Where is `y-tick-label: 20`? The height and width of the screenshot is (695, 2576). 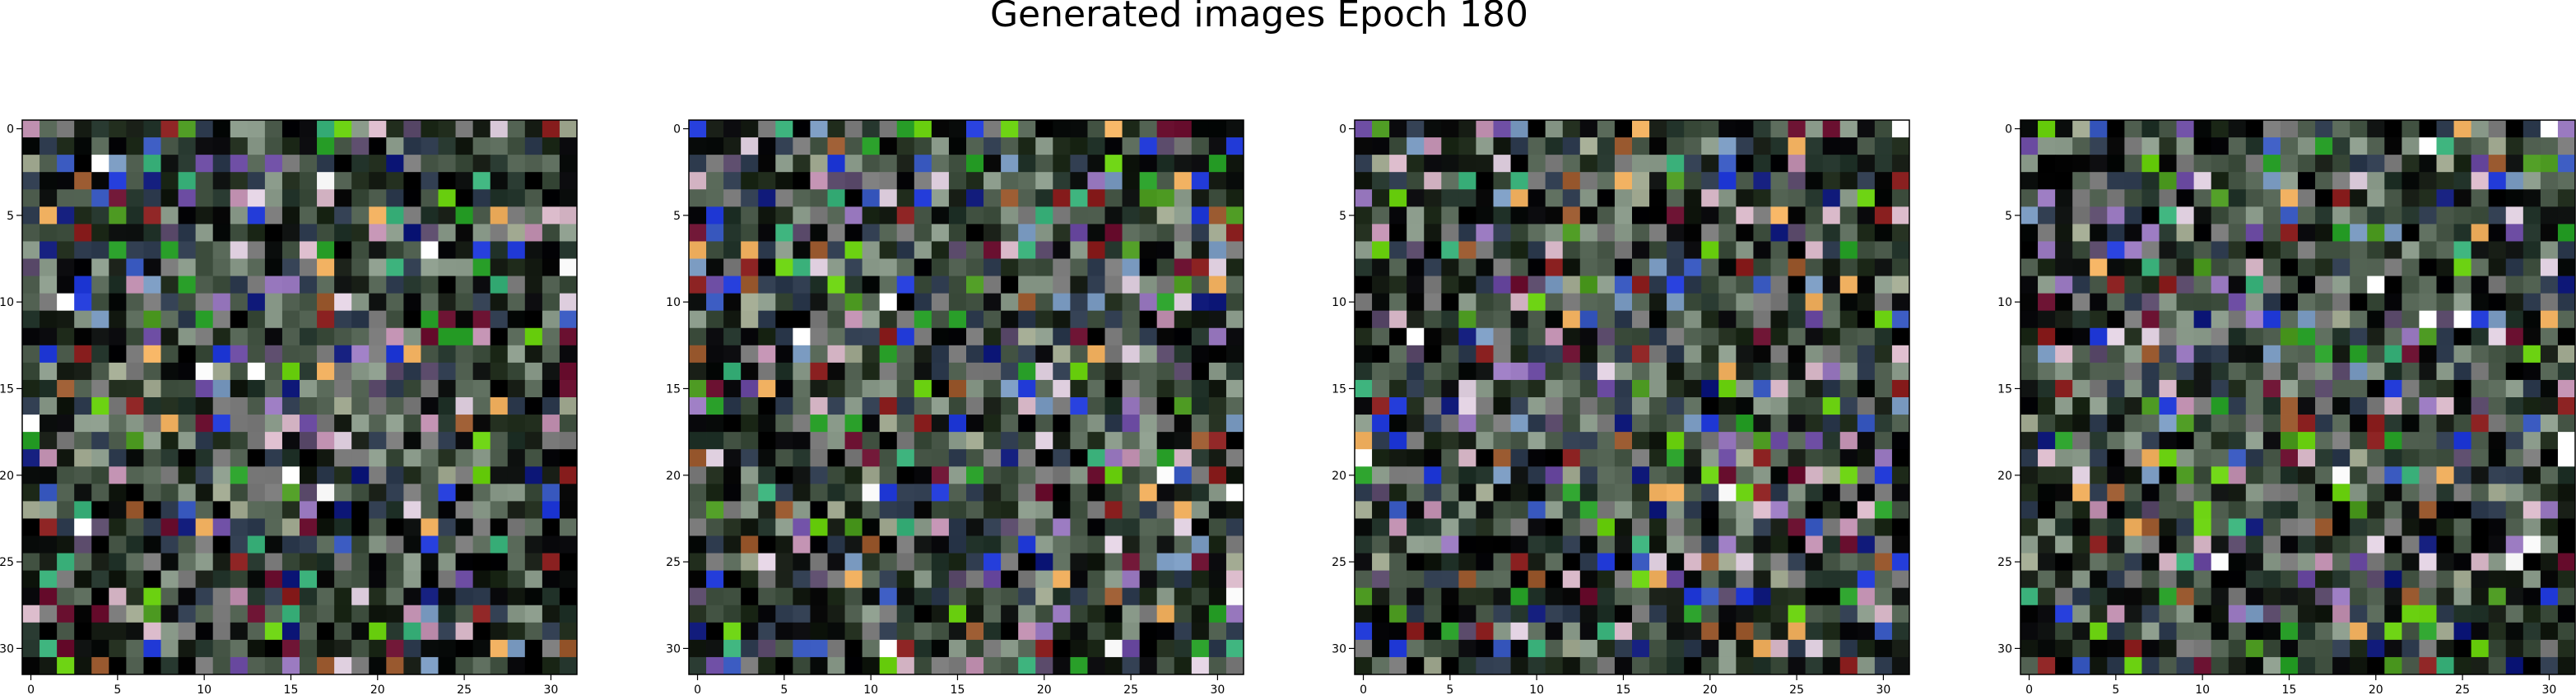 y-tick-label: 20 is located at coordinates (2004, 476).